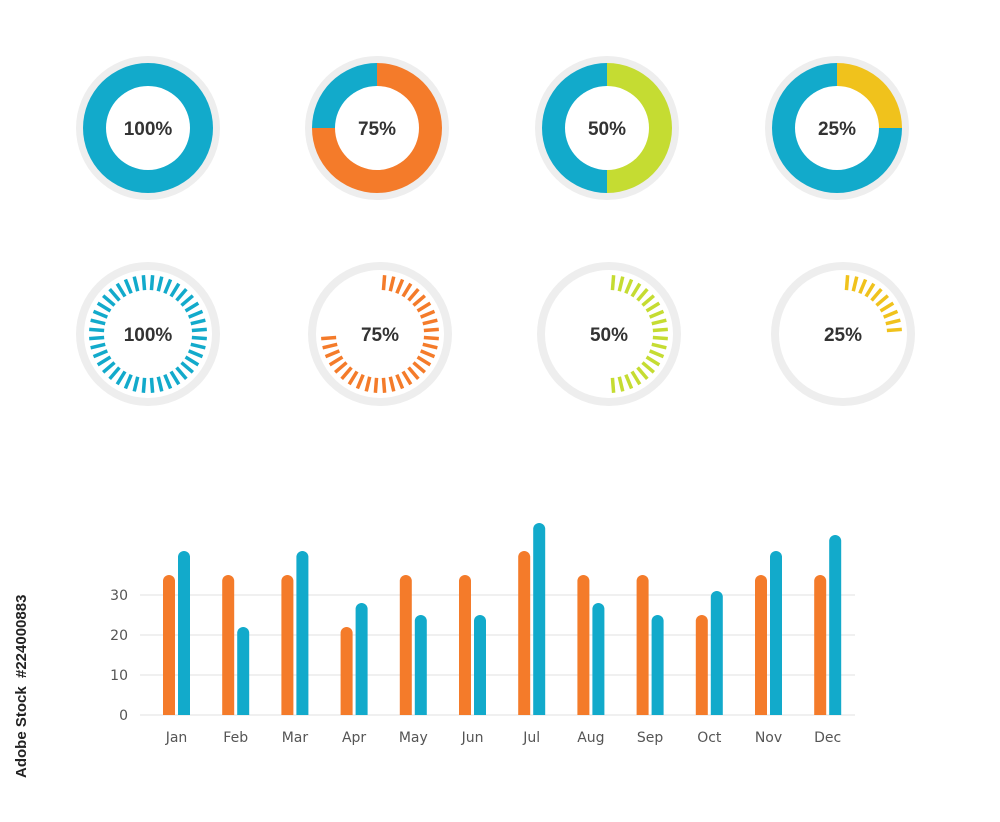  Describe the element at coordinates (148, 335) in the screenshot. I see `gauge-percent-label: 100%` at that location.